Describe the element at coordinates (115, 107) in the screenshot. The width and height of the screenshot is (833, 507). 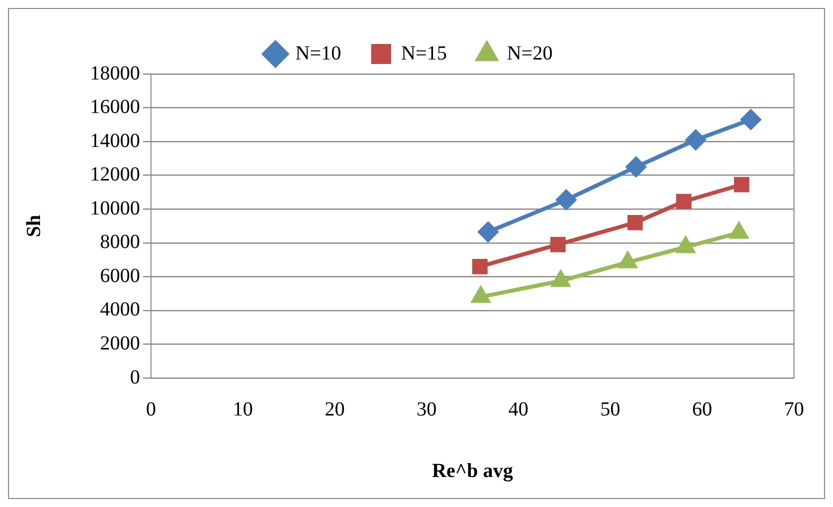
I see `y-tick-label: 16000` at that location.